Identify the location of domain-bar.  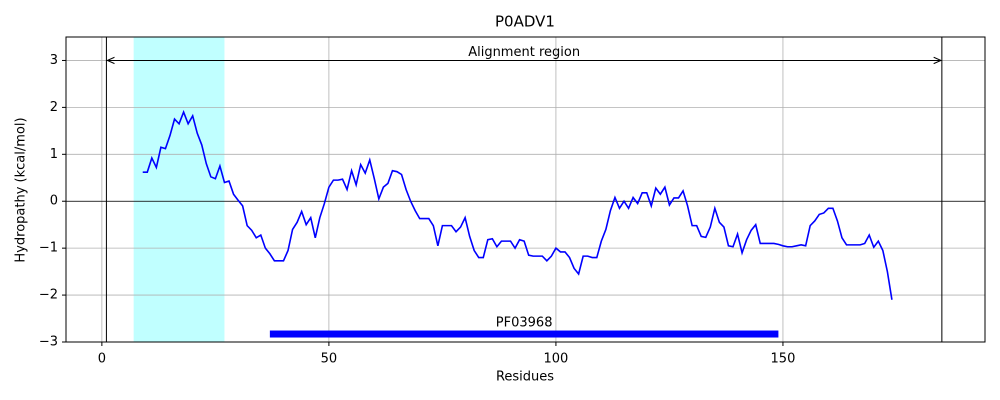
(524, 334).